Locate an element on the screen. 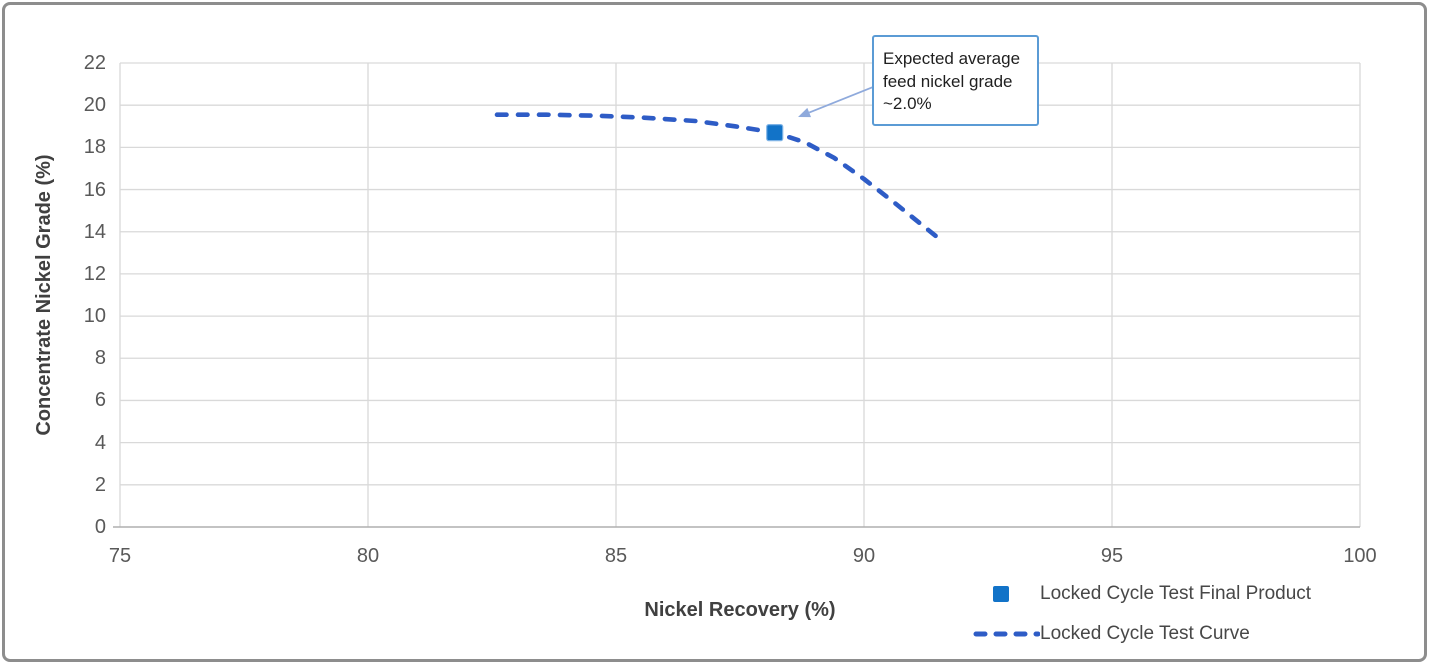  y-axis-title: Concentrate Nickel Grade (%) is located at coordinates (44, 295).